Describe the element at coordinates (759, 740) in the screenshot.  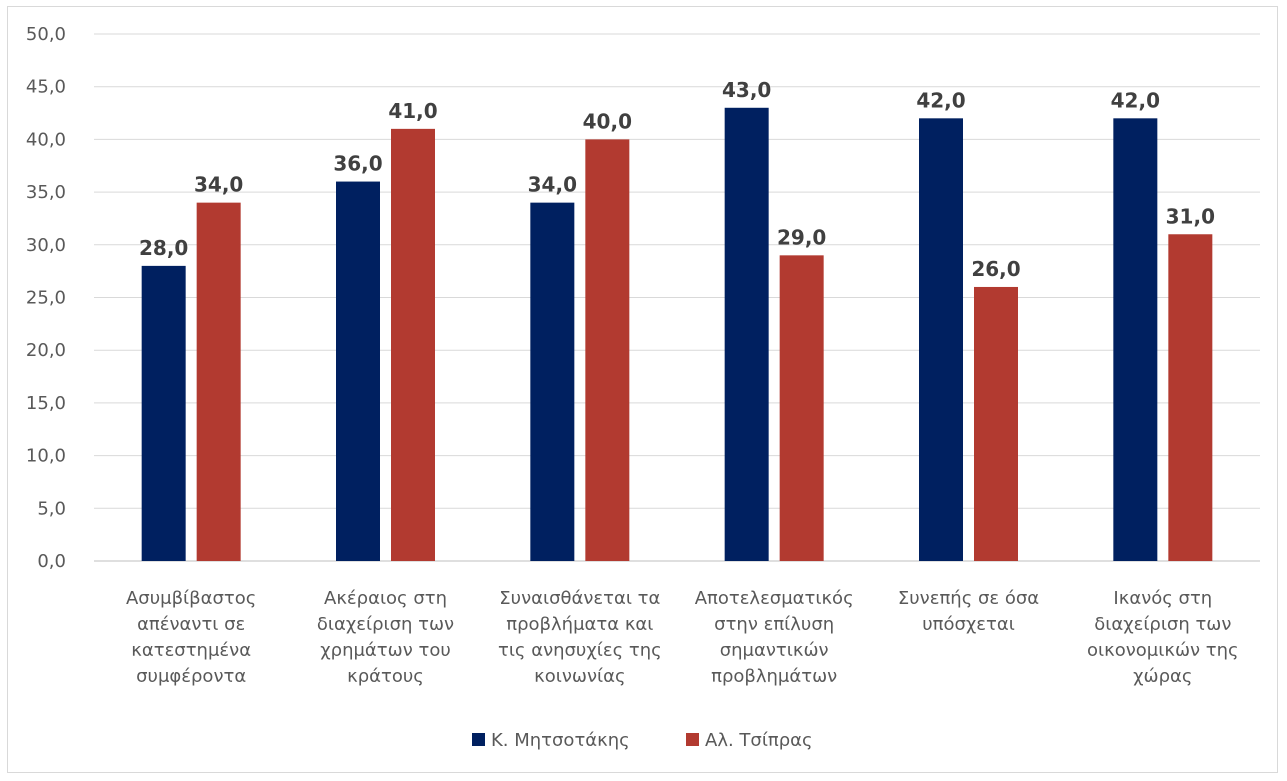
I see `legend-label: Αλ. Τσίπρας` at that location.